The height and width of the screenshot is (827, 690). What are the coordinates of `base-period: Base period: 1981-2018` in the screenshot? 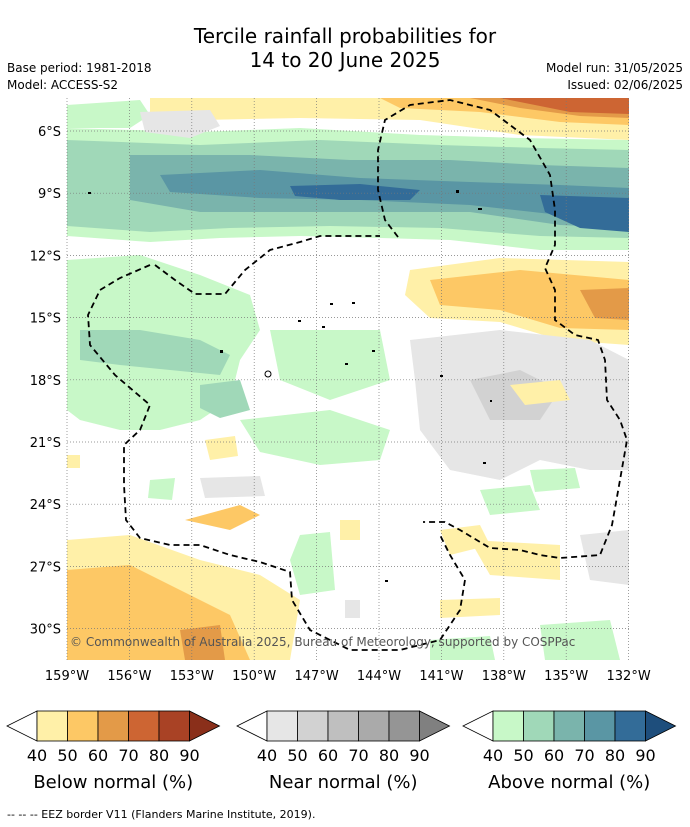 It's located at (79, 68).